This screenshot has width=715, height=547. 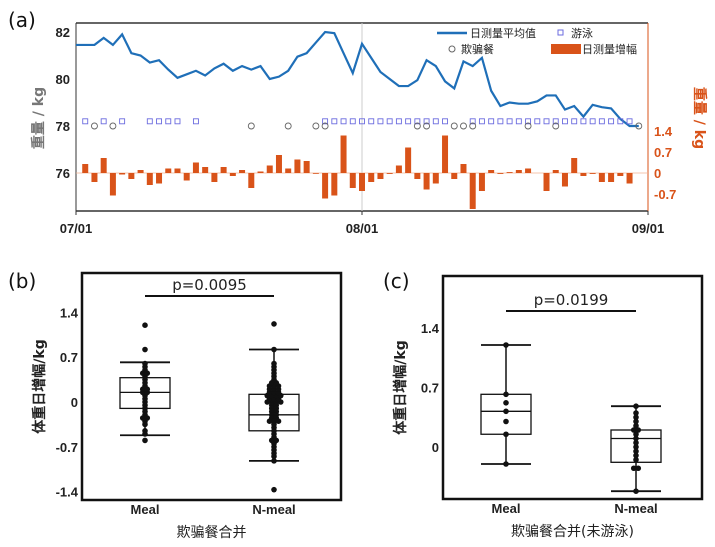 What do you see at coordinates (63, 126) in the screenshot?
I see `y-tick-left: 78` at bounding box center [63, 126].